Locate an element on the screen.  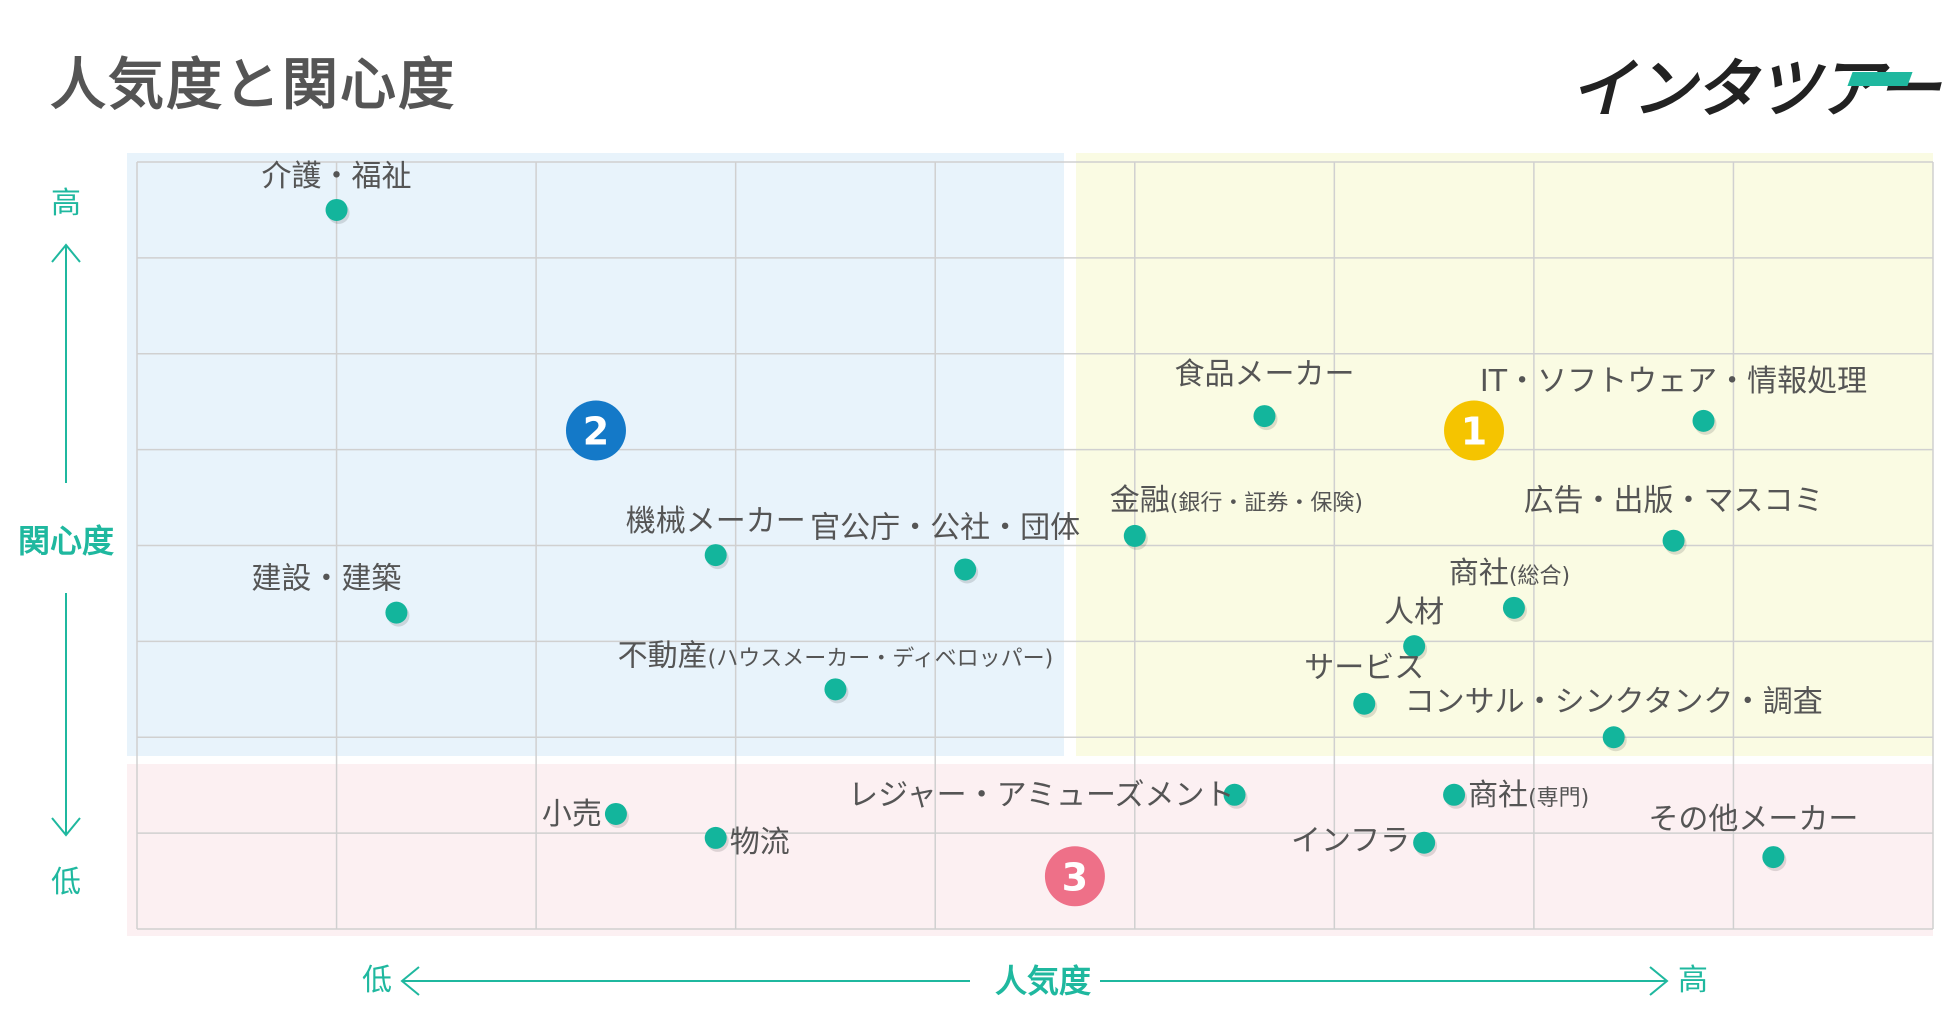
data-point-label: その他メーカー is located at coordinates (1753, 819).